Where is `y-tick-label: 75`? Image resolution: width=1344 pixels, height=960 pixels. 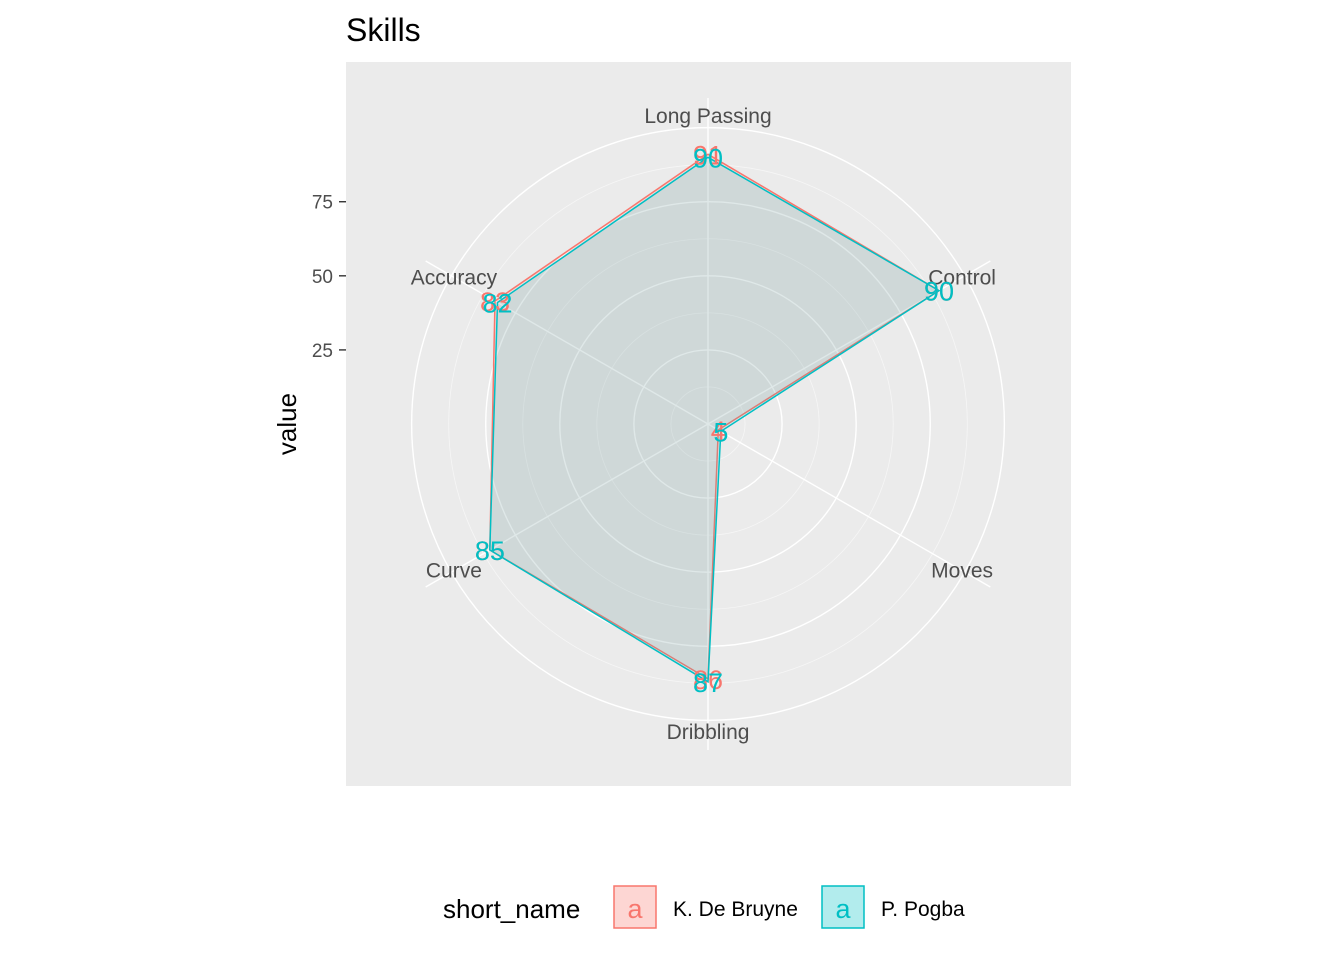 y-tick-label: 75 is located at coordinates (322, 203).